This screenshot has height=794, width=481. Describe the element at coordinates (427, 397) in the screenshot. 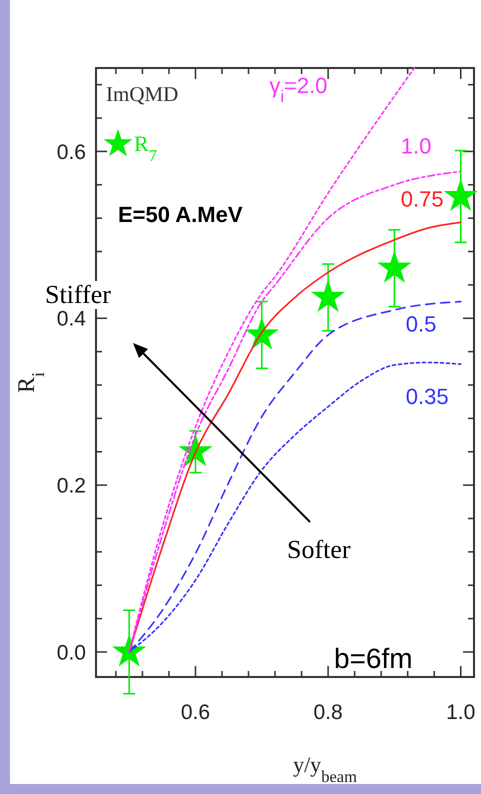

I see `series-label: 0.35` at that location.